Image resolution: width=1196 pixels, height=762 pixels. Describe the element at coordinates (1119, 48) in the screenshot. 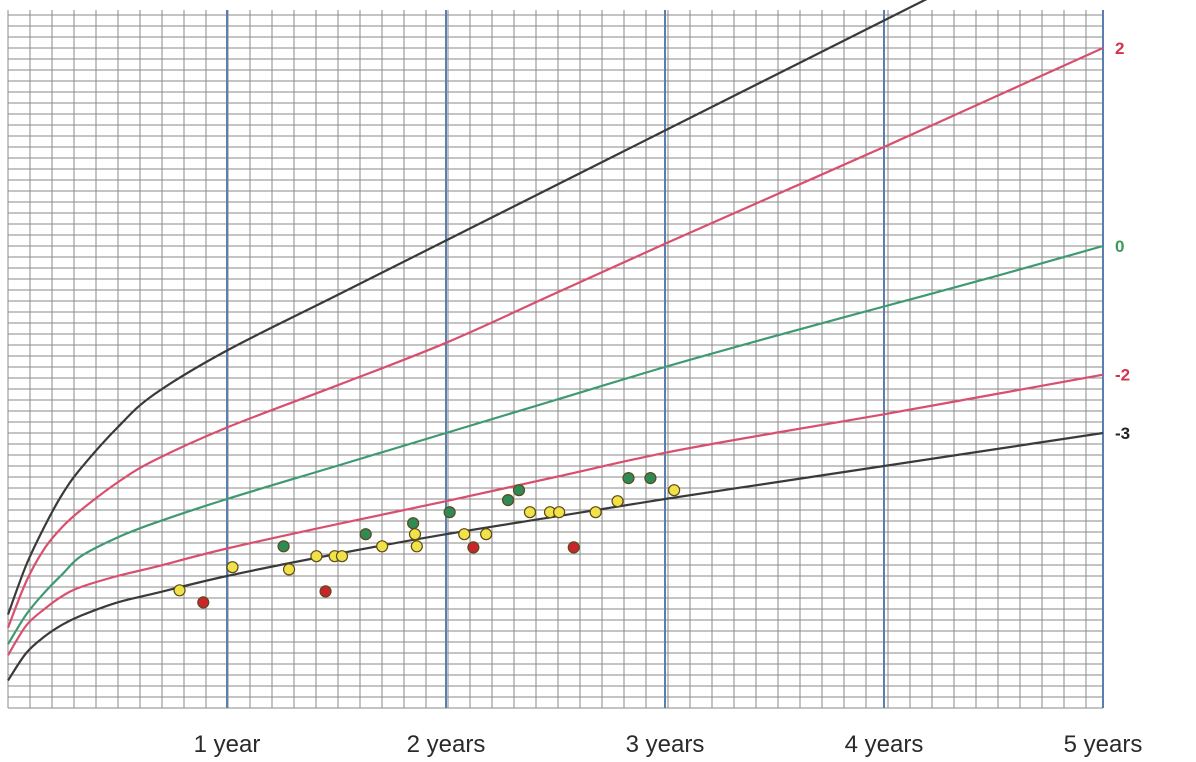

I see `z-score-label: 2` at that location.